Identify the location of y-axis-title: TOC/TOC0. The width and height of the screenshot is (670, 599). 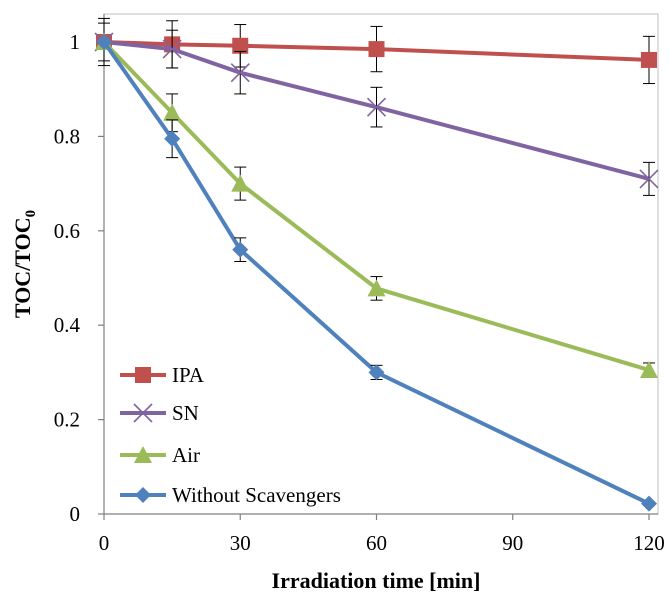
(24, 264).